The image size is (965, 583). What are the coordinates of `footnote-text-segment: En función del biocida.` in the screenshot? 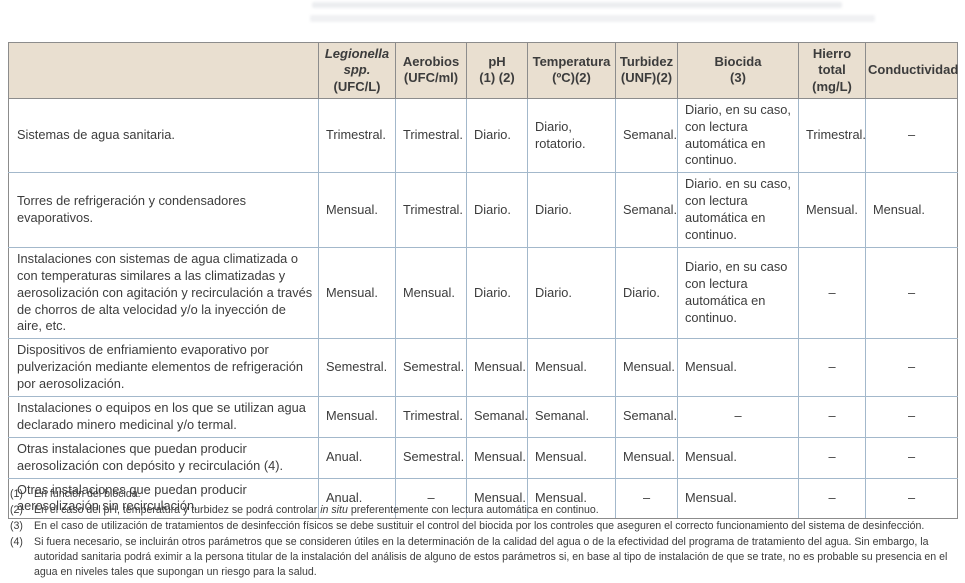 It's located at (87, 494).